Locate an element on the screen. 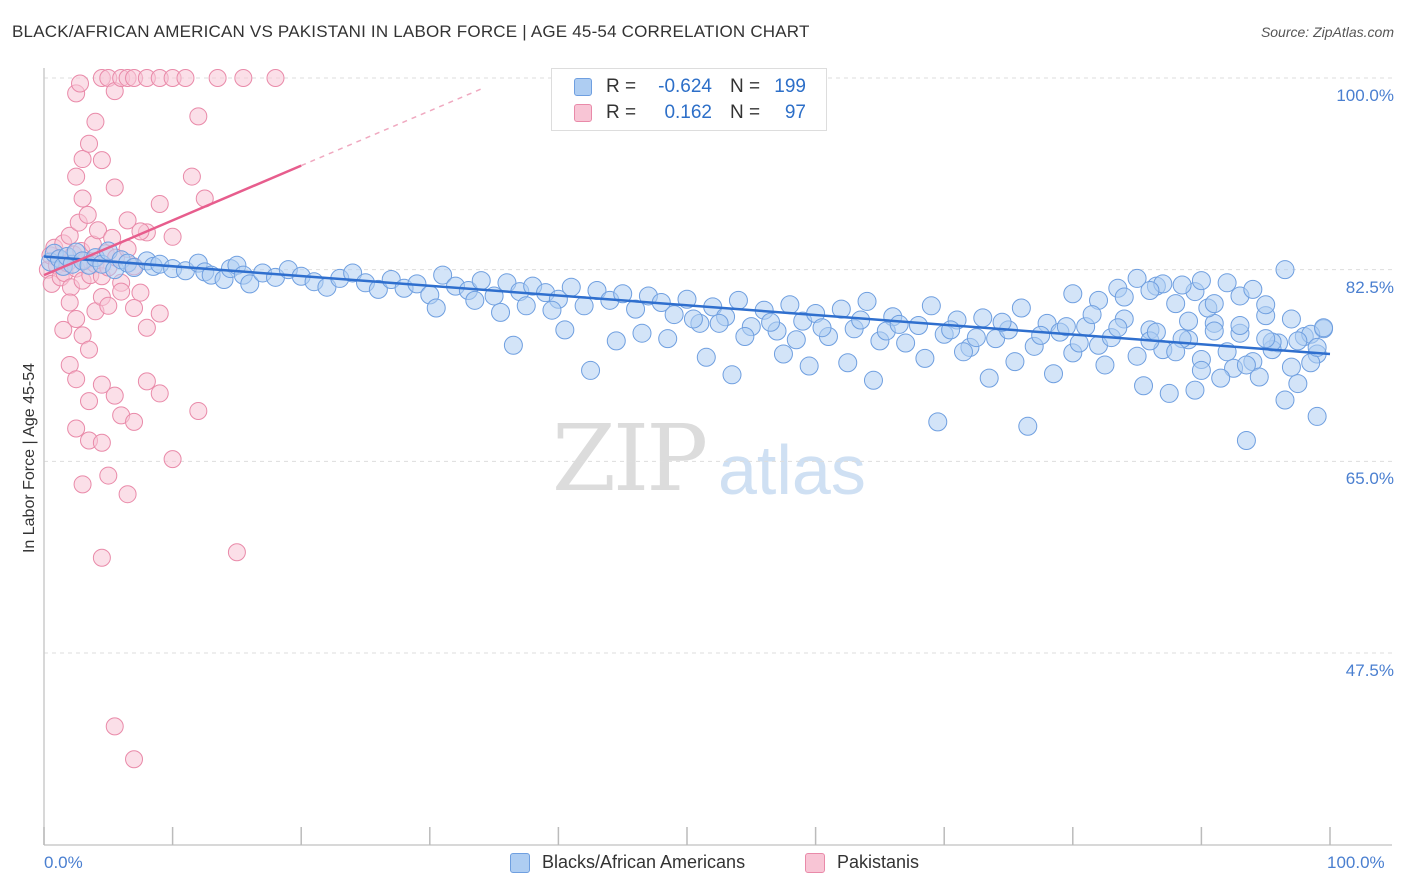 The height and width of the screenshot is (892, 1406). n-value-blacks: 199 is located at coordinates (790, 86).